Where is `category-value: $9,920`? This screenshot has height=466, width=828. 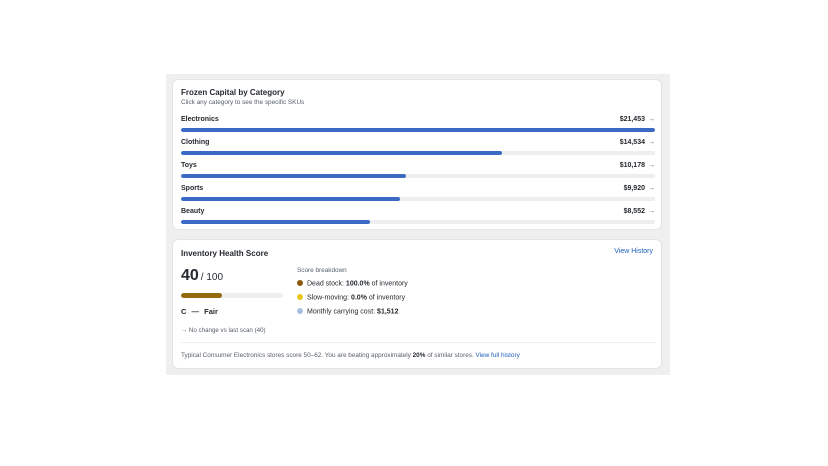 category-value: $9,920 is located at coordinates (634, 188).